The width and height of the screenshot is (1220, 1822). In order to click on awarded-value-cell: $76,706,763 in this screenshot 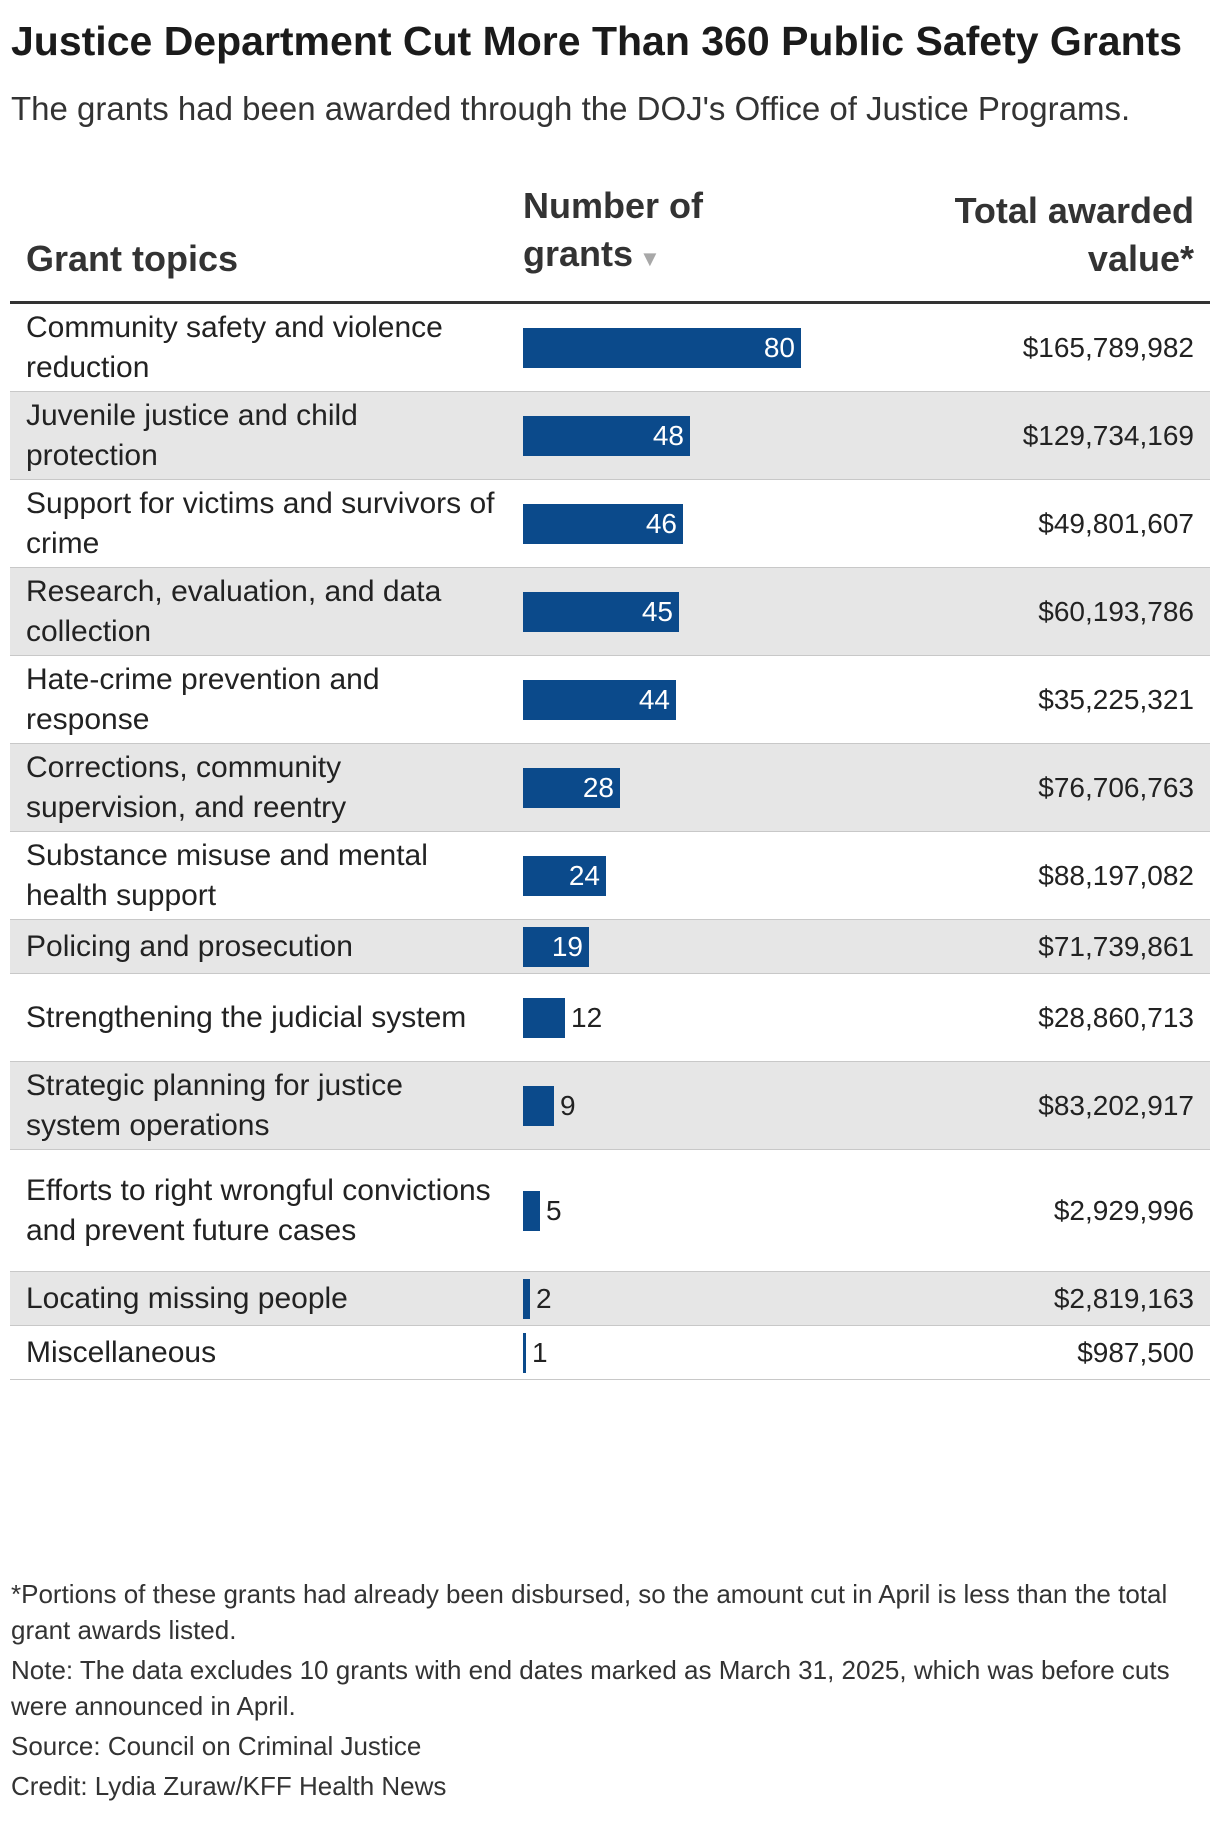, I will do `click(1116, 787)`.